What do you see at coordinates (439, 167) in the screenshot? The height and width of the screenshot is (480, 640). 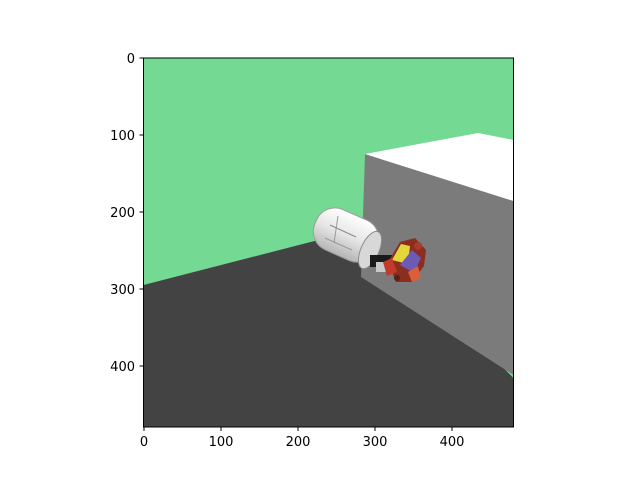 I see `scene-box-top` at bounding box center [439, 167].